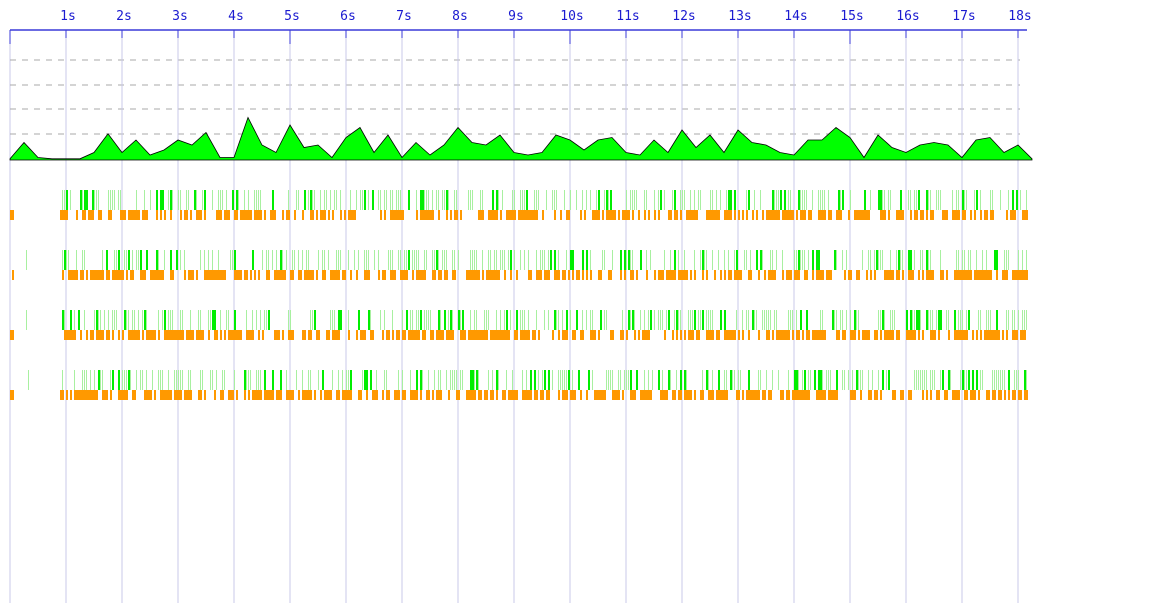  What do you see at coordinates (739, 16) in the screenshot?
I see `tick-label: 13s` at bounding box center [739, 16].